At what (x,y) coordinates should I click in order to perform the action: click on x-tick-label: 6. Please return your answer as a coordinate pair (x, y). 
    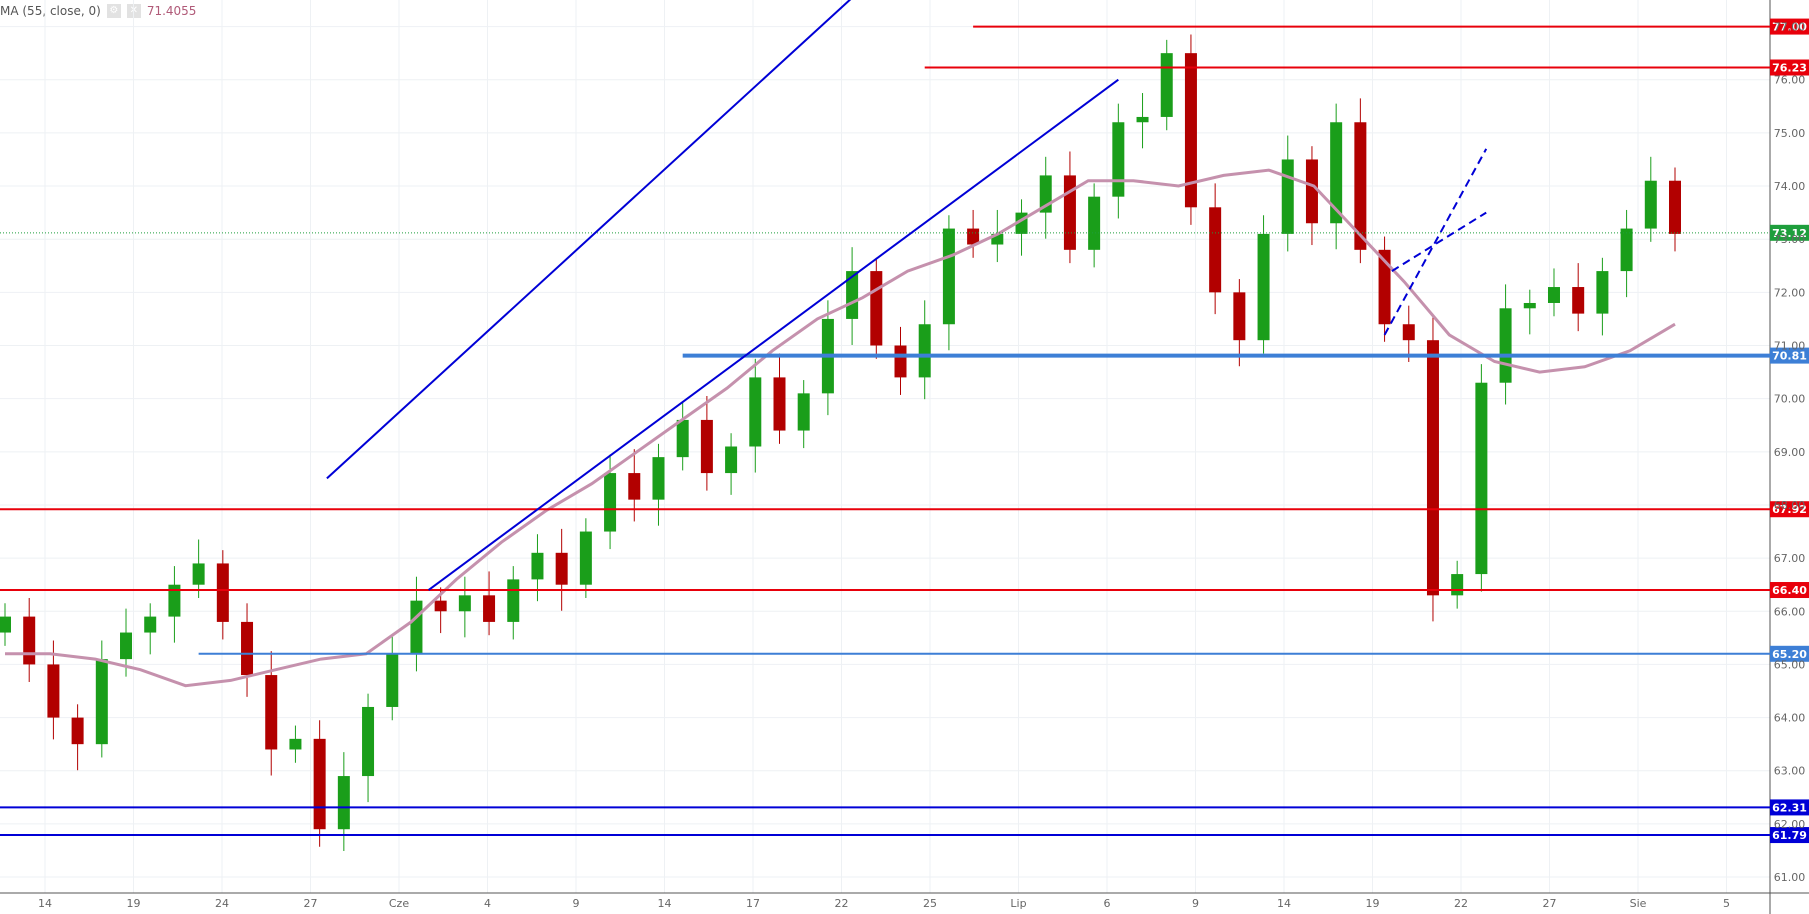
    Looking at the image, I should click on (1107, 903).